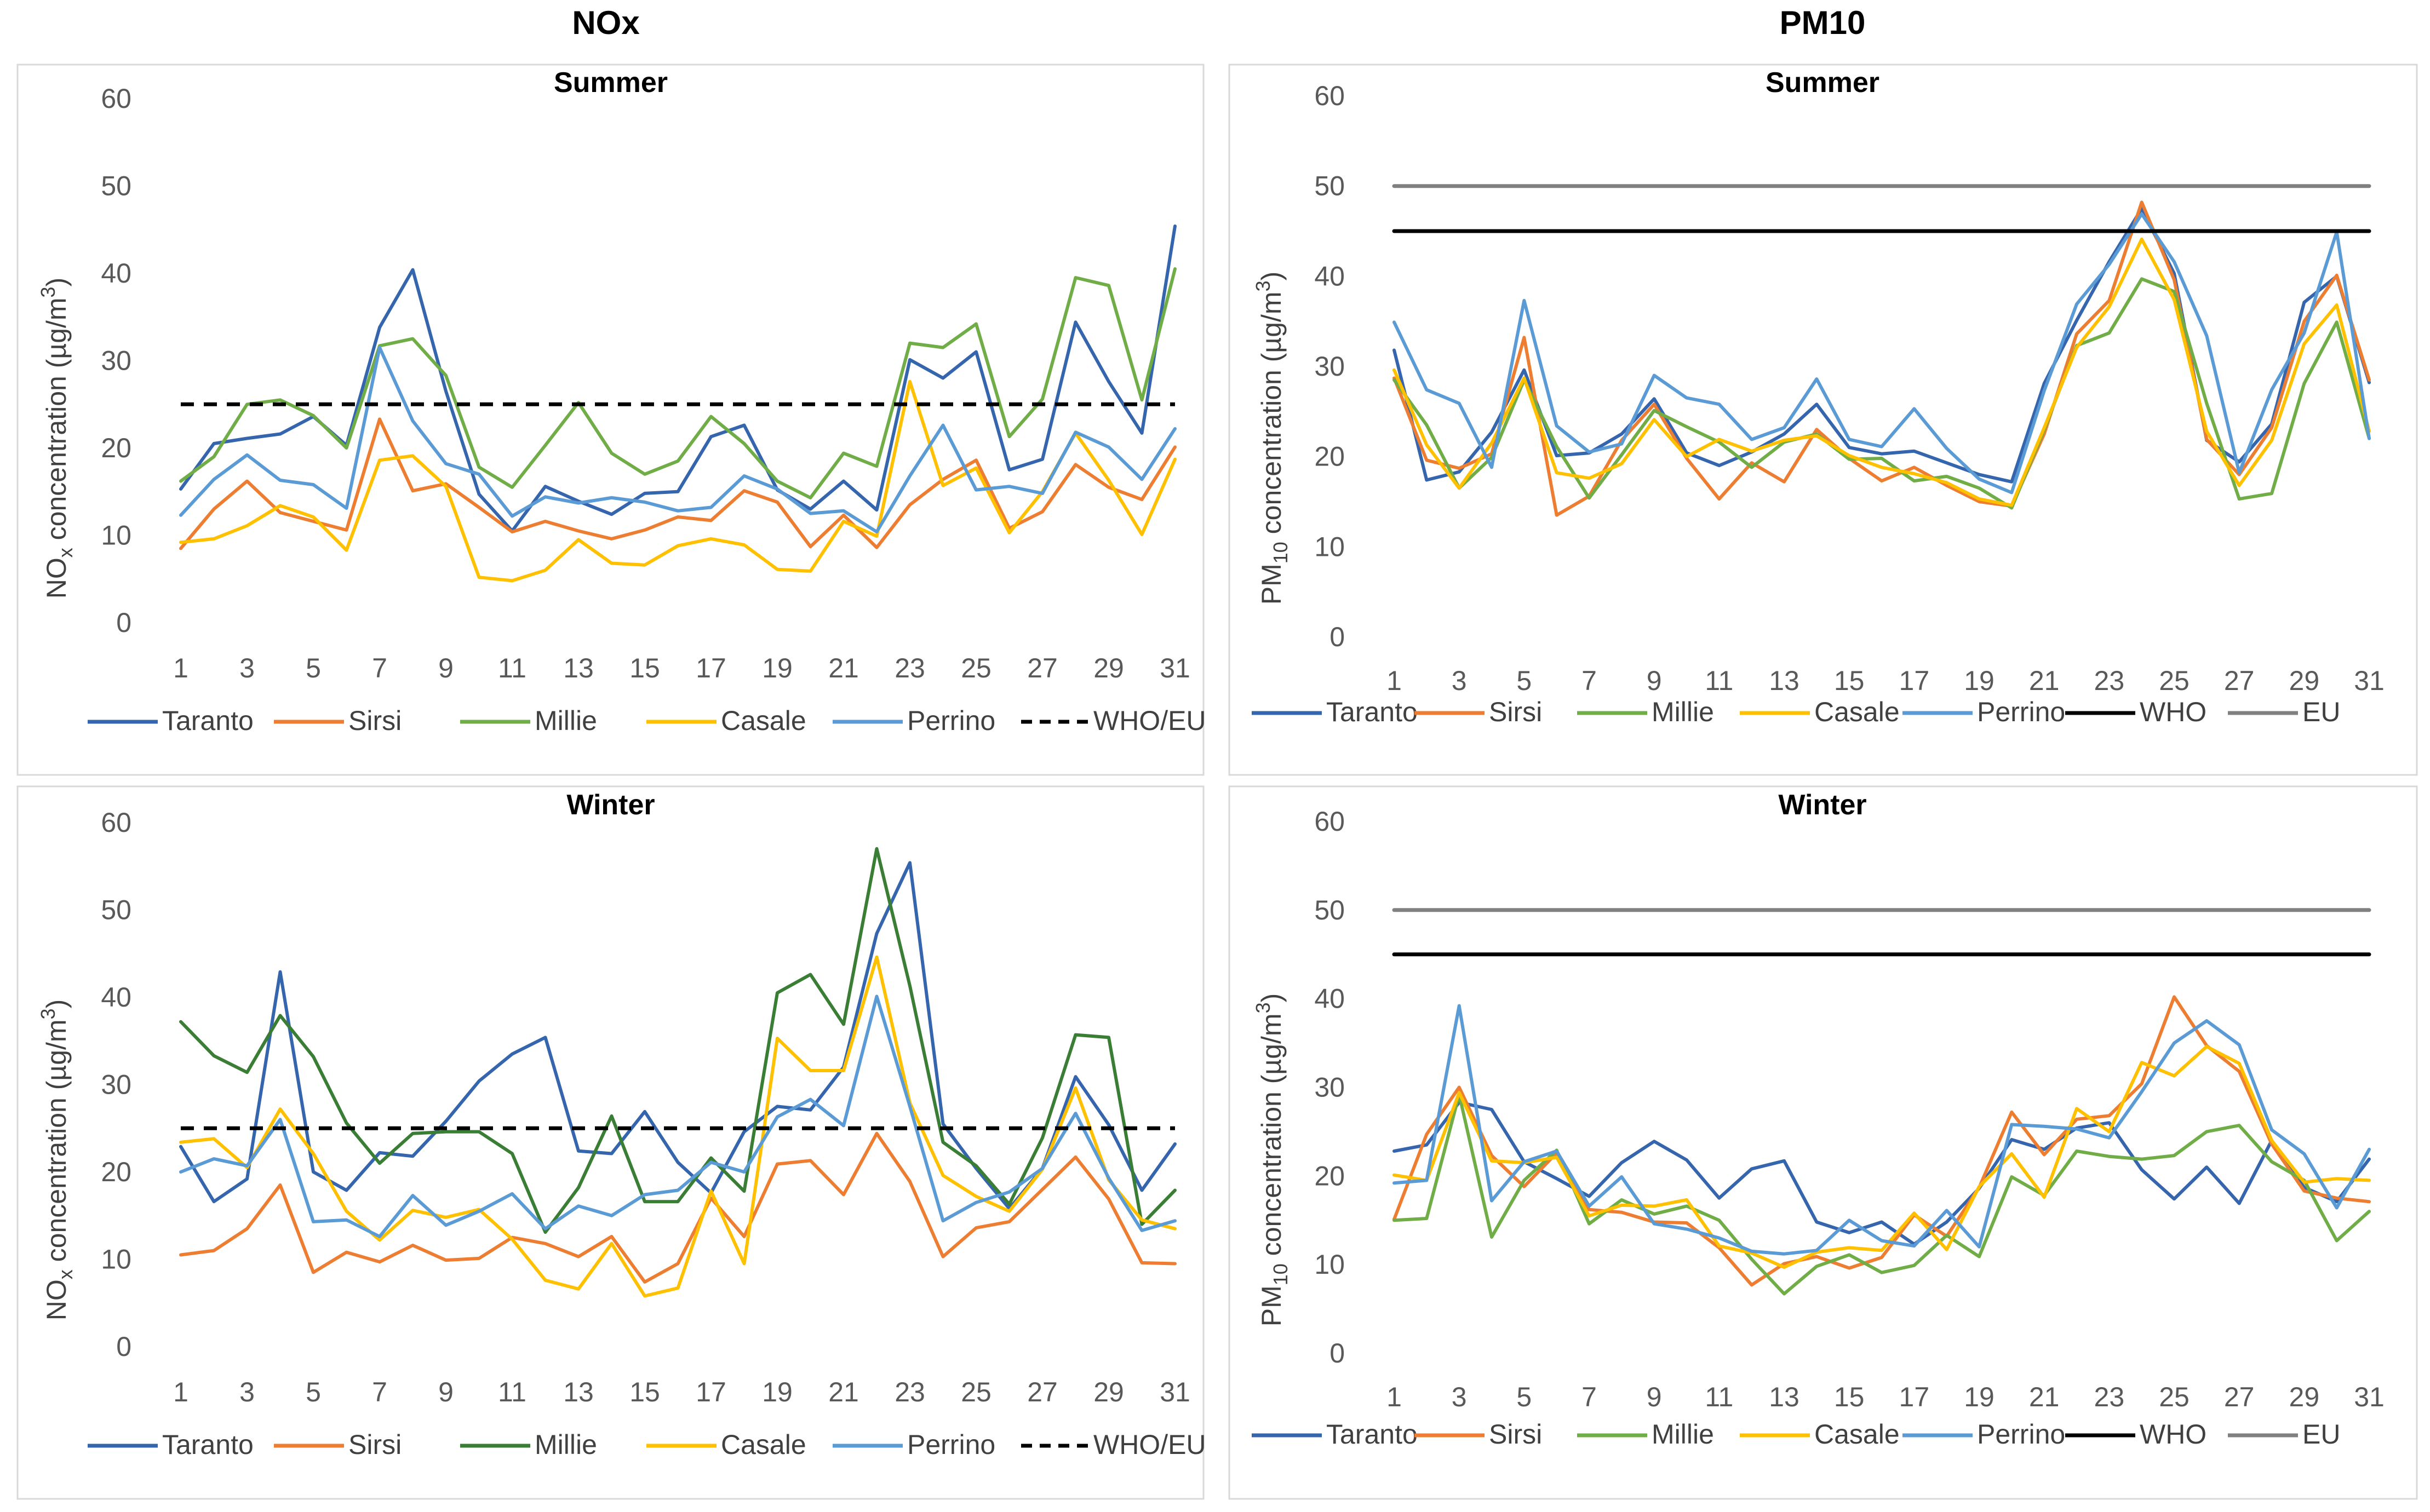 Image resolution: width=2430 pixels, height=1512 pixels. I want to click on legend: Taranto Sirsi Millie Casale Perrino WHO EU, so click(1796, 1434).